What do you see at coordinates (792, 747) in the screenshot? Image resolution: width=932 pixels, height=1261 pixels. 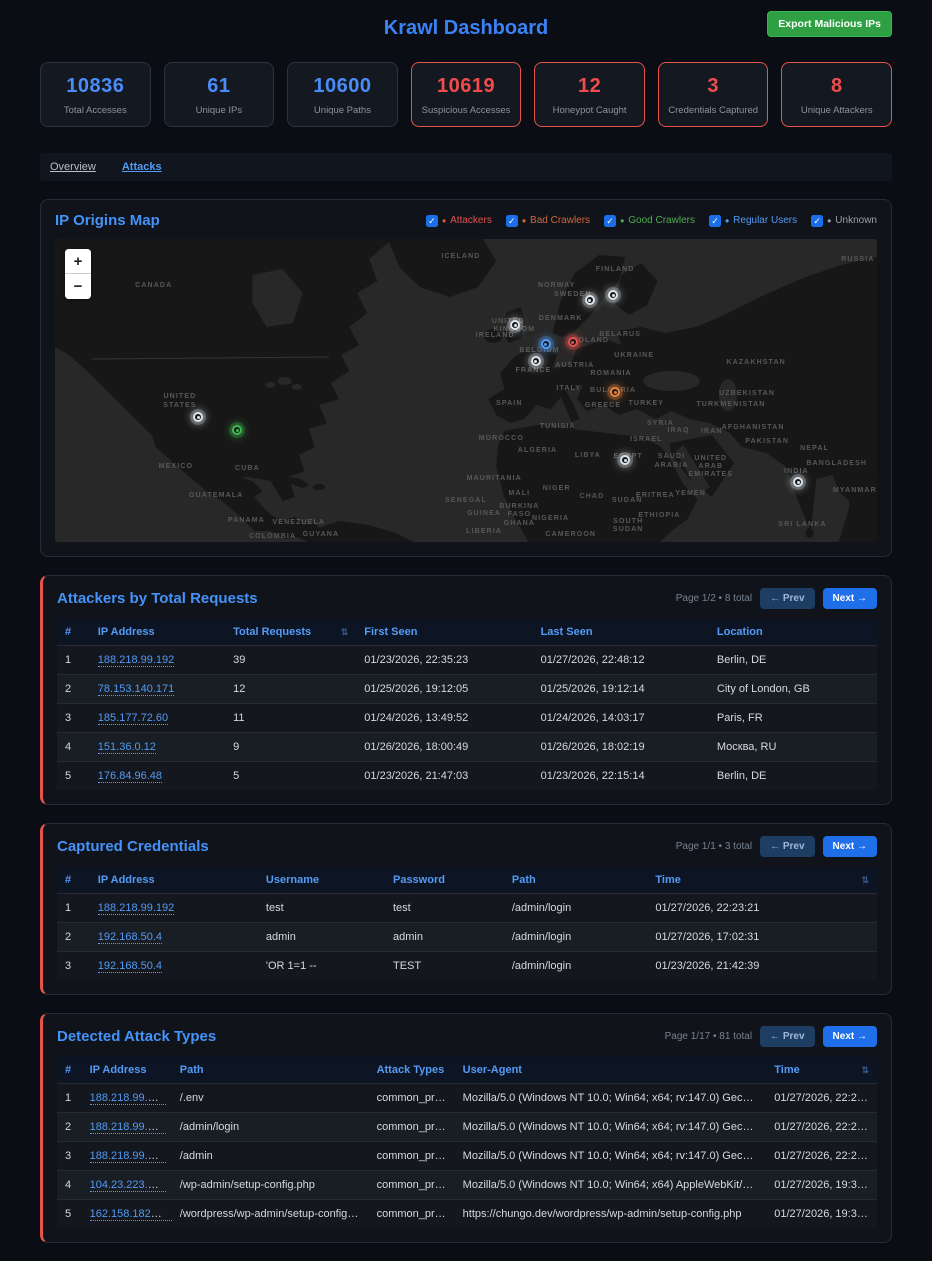 I see `cell-location: Москва, RU` at bounding box center [792, 747].